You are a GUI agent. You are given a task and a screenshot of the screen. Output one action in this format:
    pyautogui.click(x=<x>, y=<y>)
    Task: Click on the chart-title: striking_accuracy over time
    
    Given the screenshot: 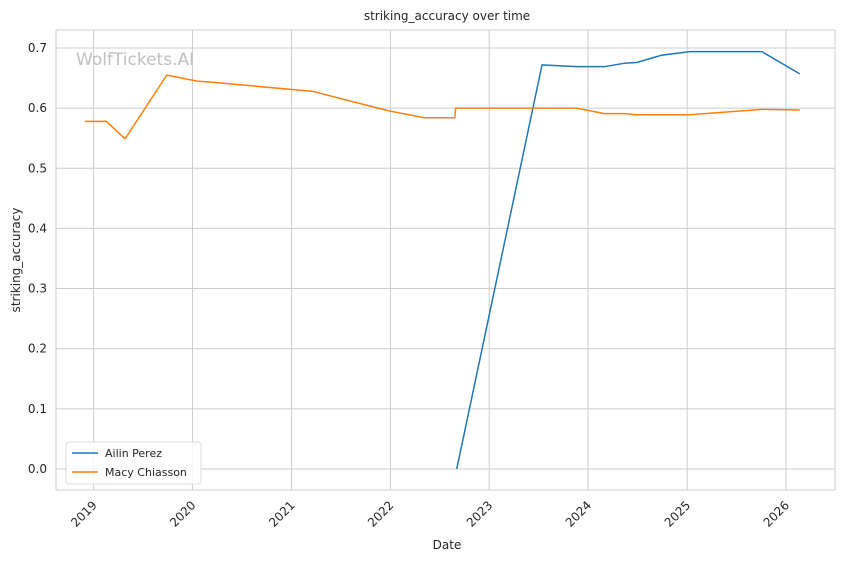 What is the action you would take?
    pyautogui.click(x=447, y=16)
    